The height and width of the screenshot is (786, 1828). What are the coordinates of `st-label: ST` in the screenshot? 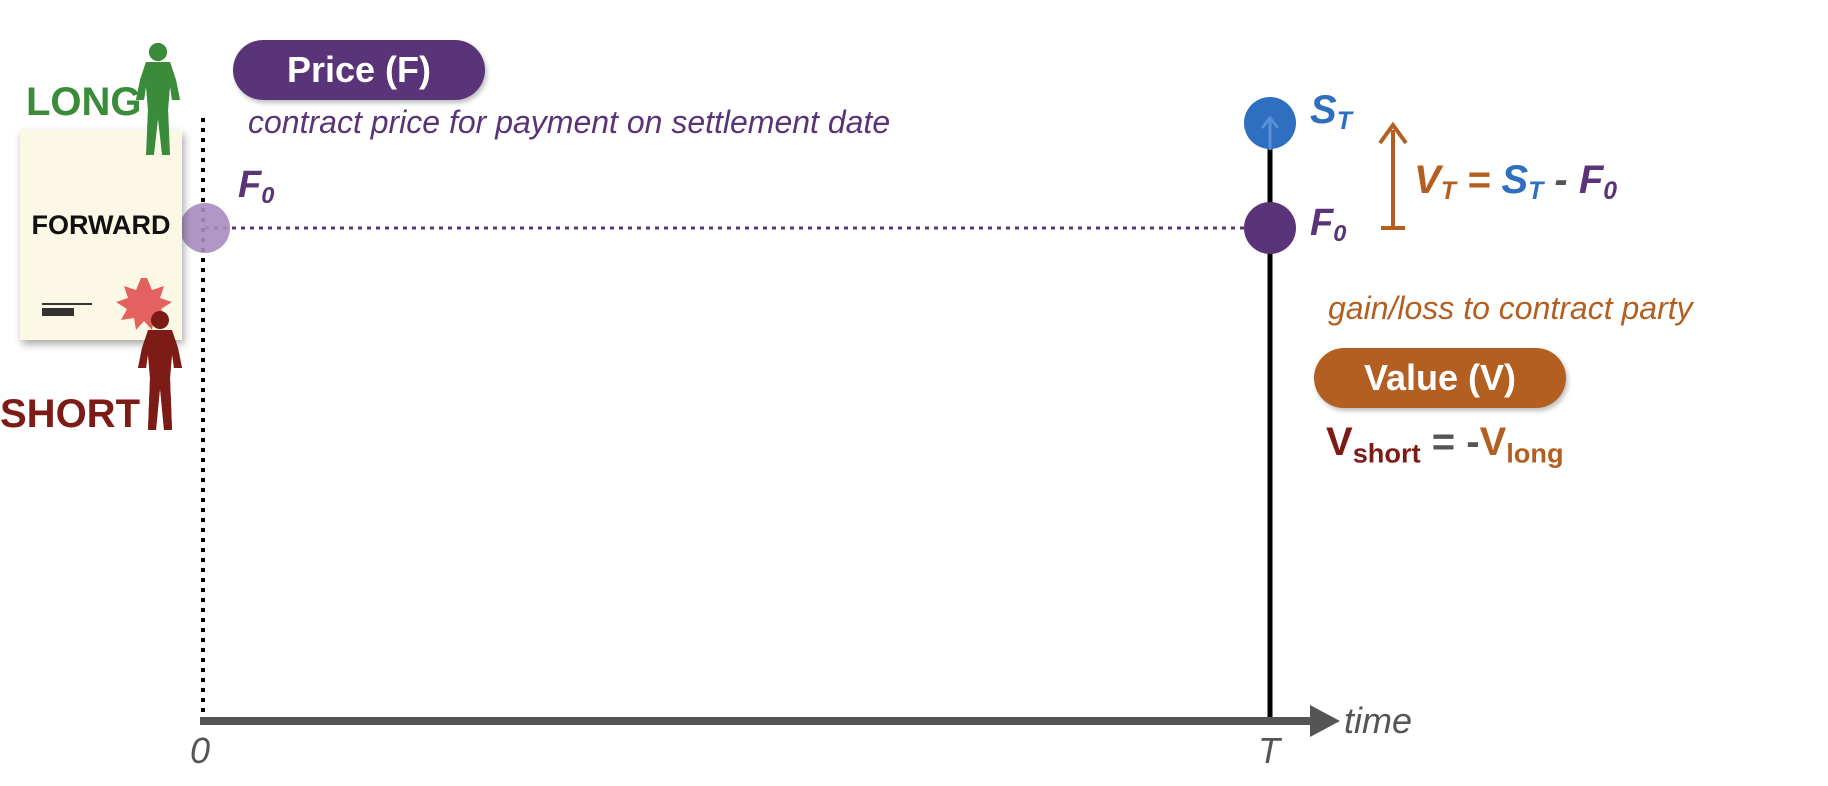 It's located at (1331, 112).